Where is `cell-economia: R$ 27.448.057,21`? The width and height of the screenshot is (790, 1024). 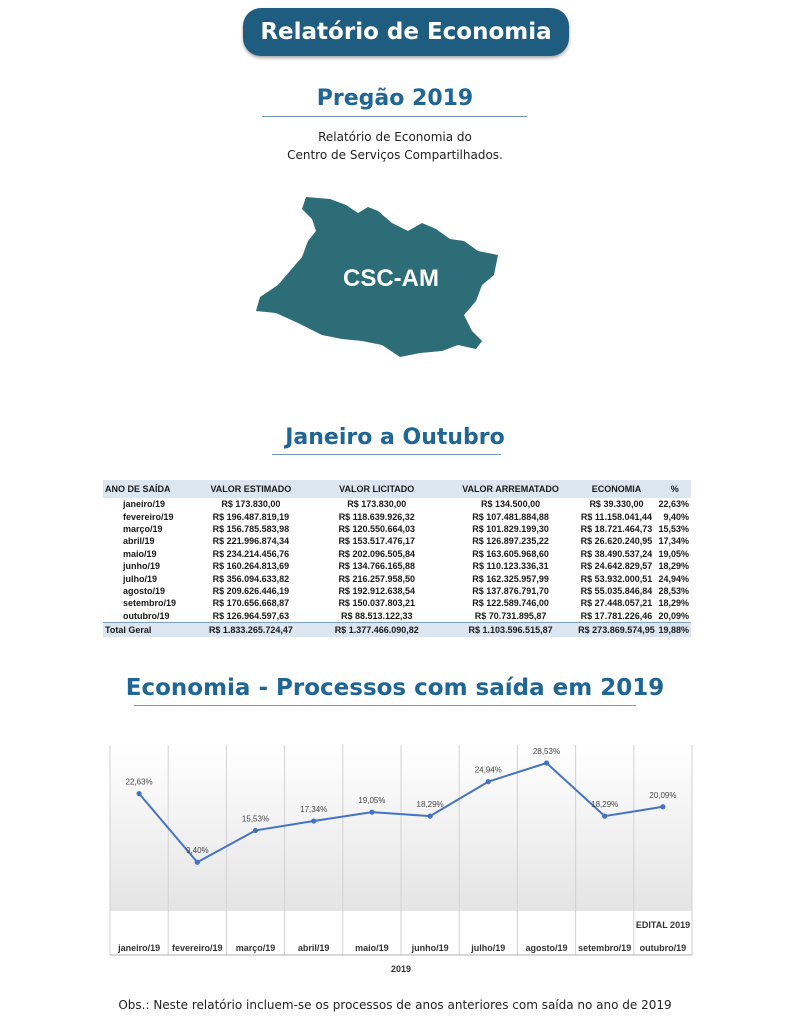 cell-economia: R$ 27.448.057,21 is located at coordinates (616, 603).